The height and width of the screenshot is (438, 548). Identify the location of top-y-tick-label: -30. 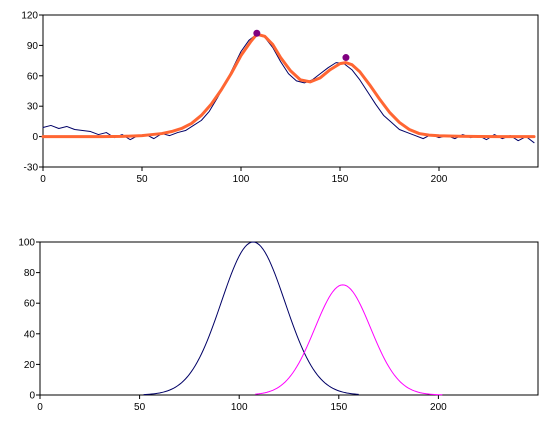
(31, 168).